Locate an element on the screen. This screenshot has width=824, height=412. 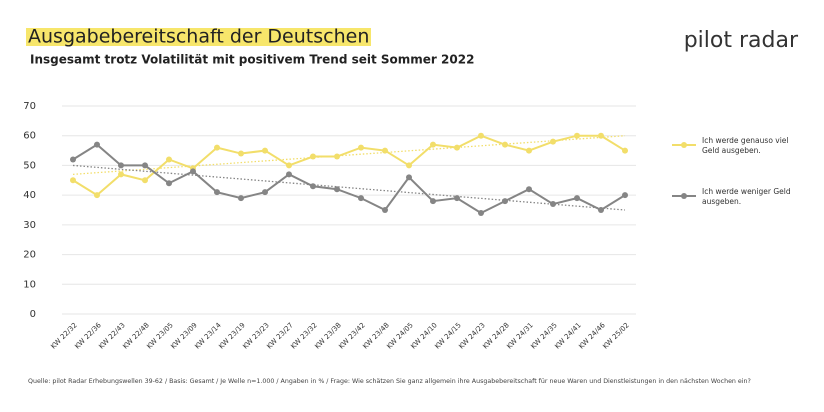
y-tick-label: 20 is located at coordinates (29, 255).